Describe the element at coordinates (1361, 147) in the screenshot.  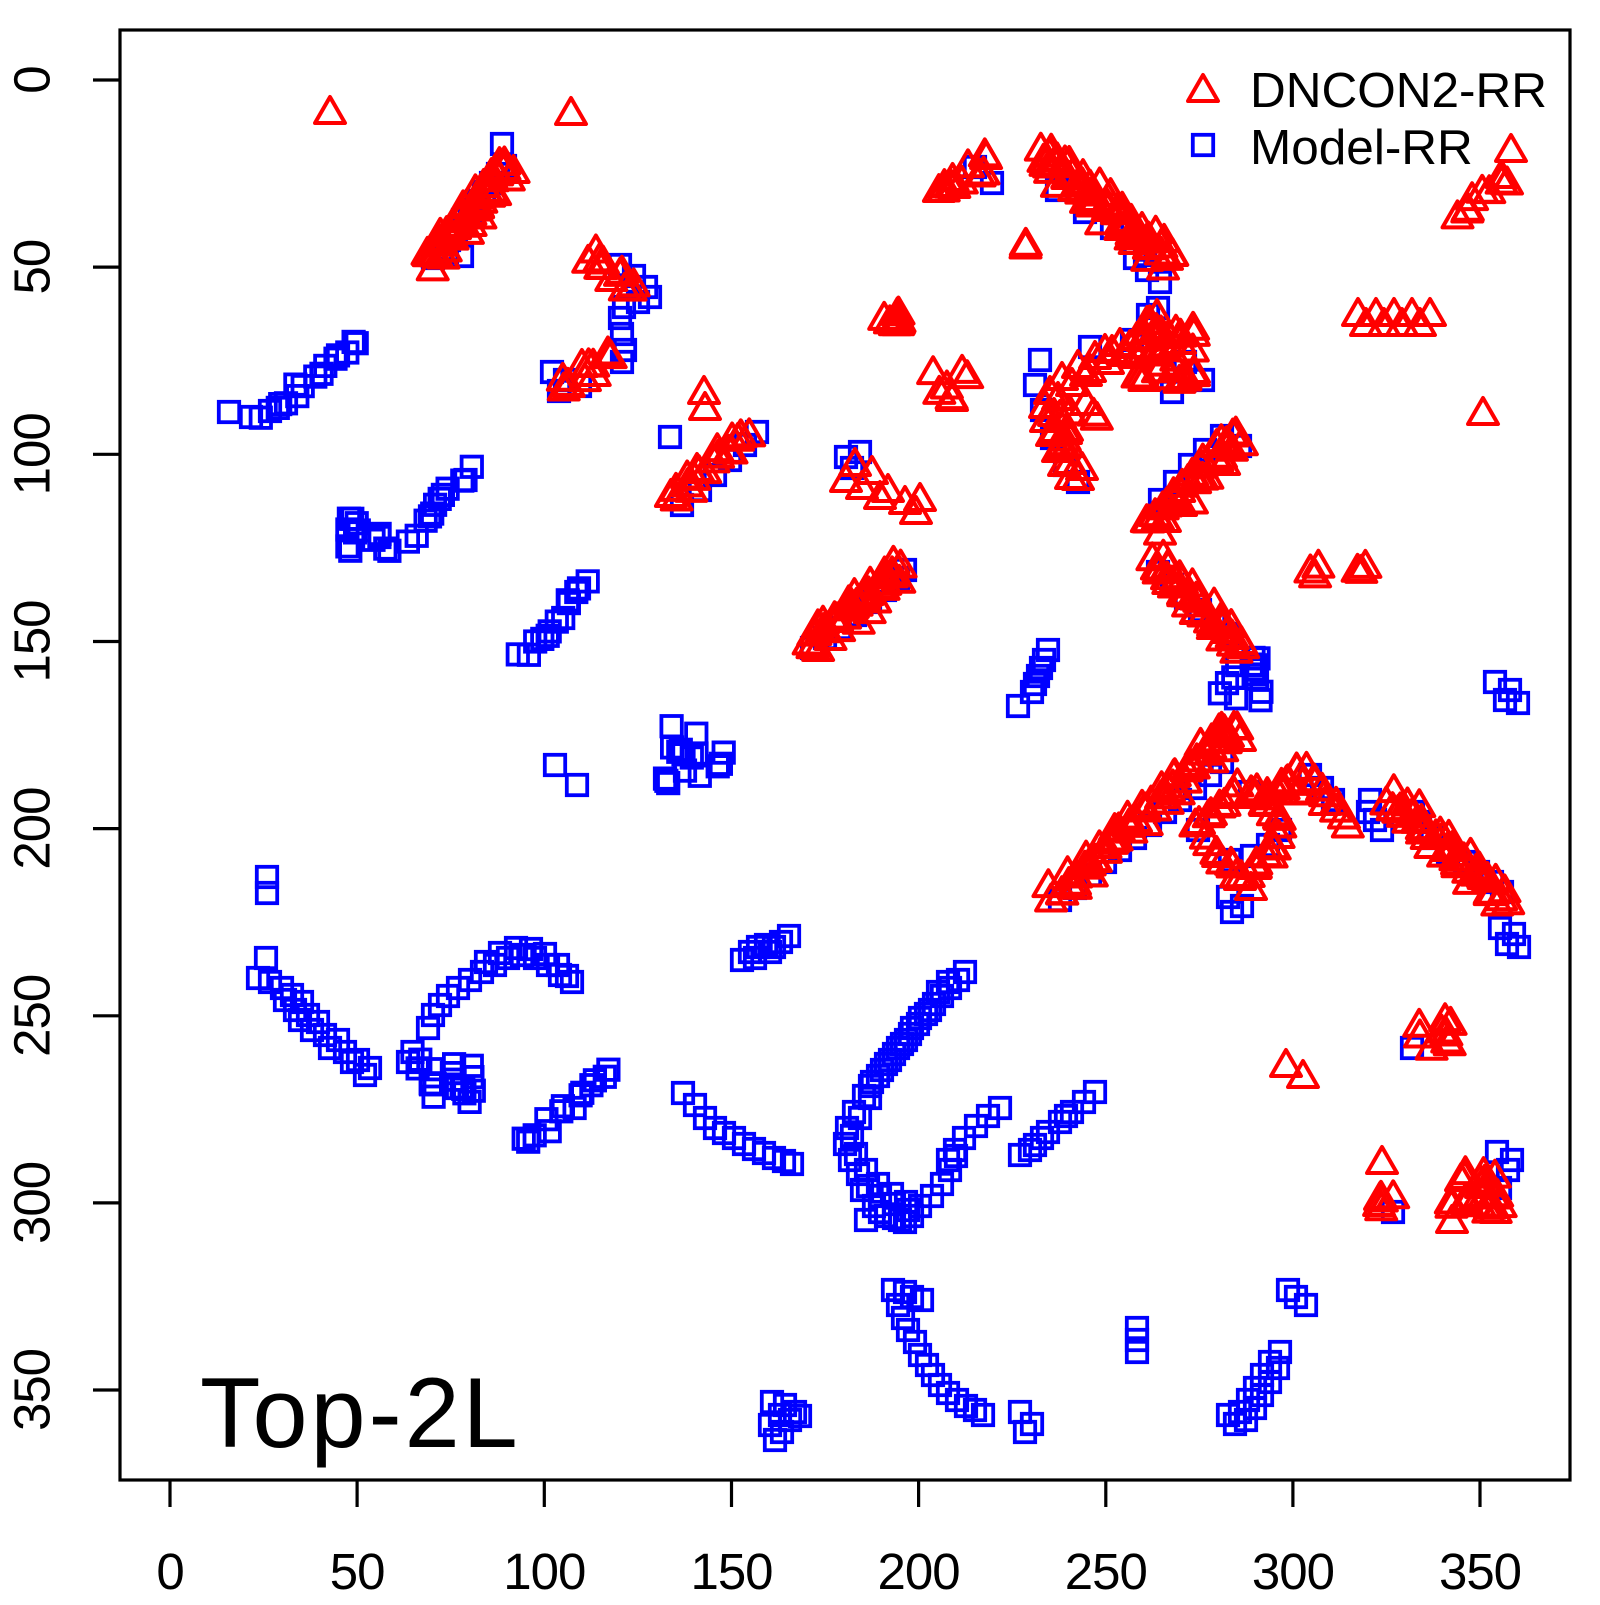
I see `svg-text: Model-RR` at that location.